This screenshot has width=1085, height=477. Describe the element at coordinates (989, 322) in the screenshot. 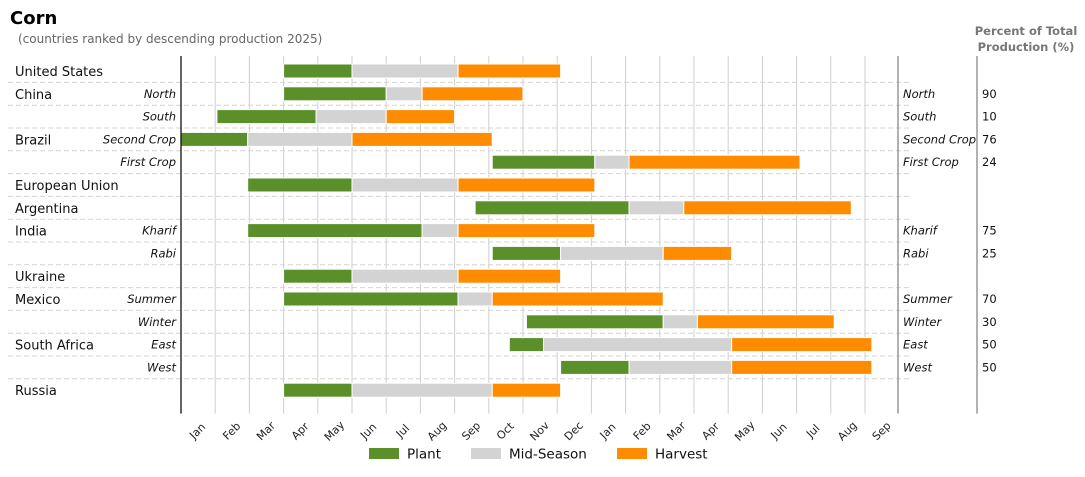

I see `pct-value: 30` at that location.